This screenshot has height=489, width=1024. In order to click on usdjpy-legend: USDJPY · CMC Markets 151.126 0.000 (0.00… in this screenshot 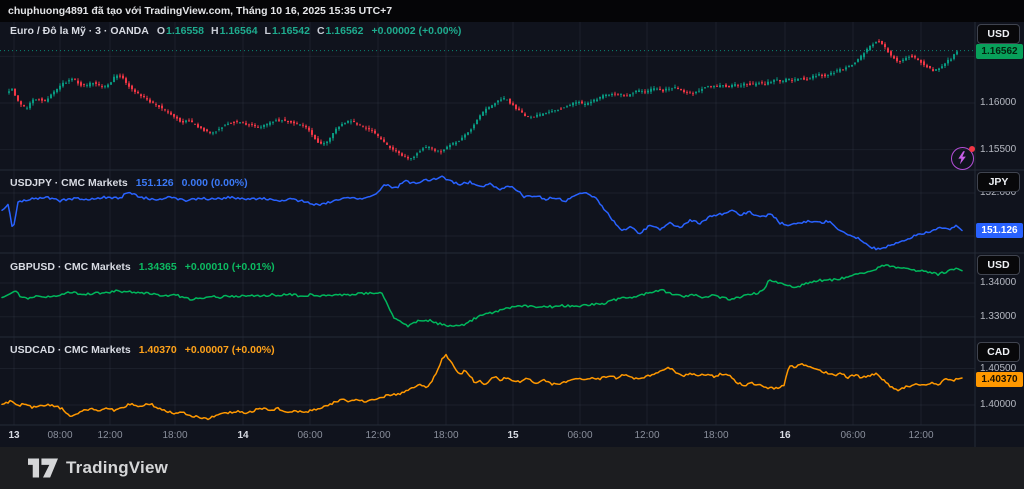, I will do `click(129, 183)`.